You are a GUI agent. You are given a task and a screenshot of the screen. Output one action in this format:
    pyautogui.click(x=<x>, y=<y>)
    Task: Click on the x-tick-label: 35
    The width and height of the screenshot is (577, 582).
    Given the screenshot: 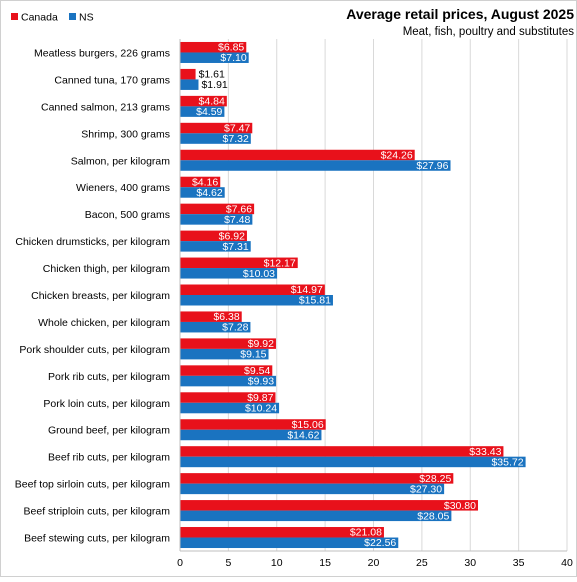 What is the action you would take?
    pyautogui.click(x=519, y=563)
    